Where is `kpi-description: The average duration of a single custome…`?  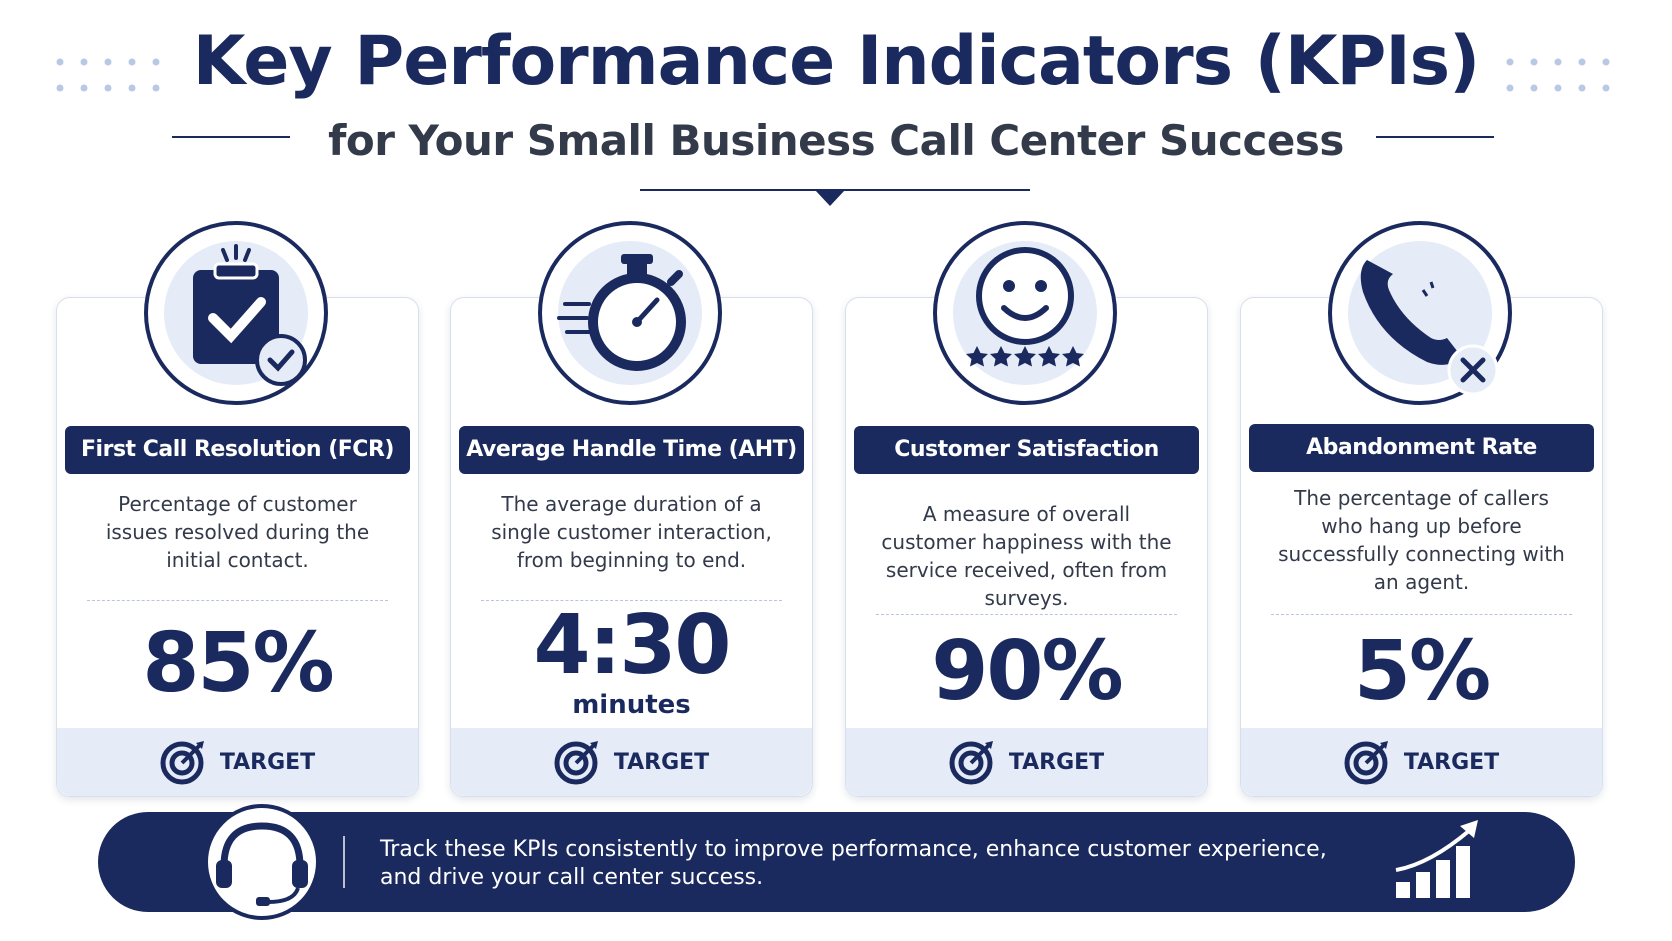
kpi-description: The average duration of a single custome… is located at coordinates (631, 532).